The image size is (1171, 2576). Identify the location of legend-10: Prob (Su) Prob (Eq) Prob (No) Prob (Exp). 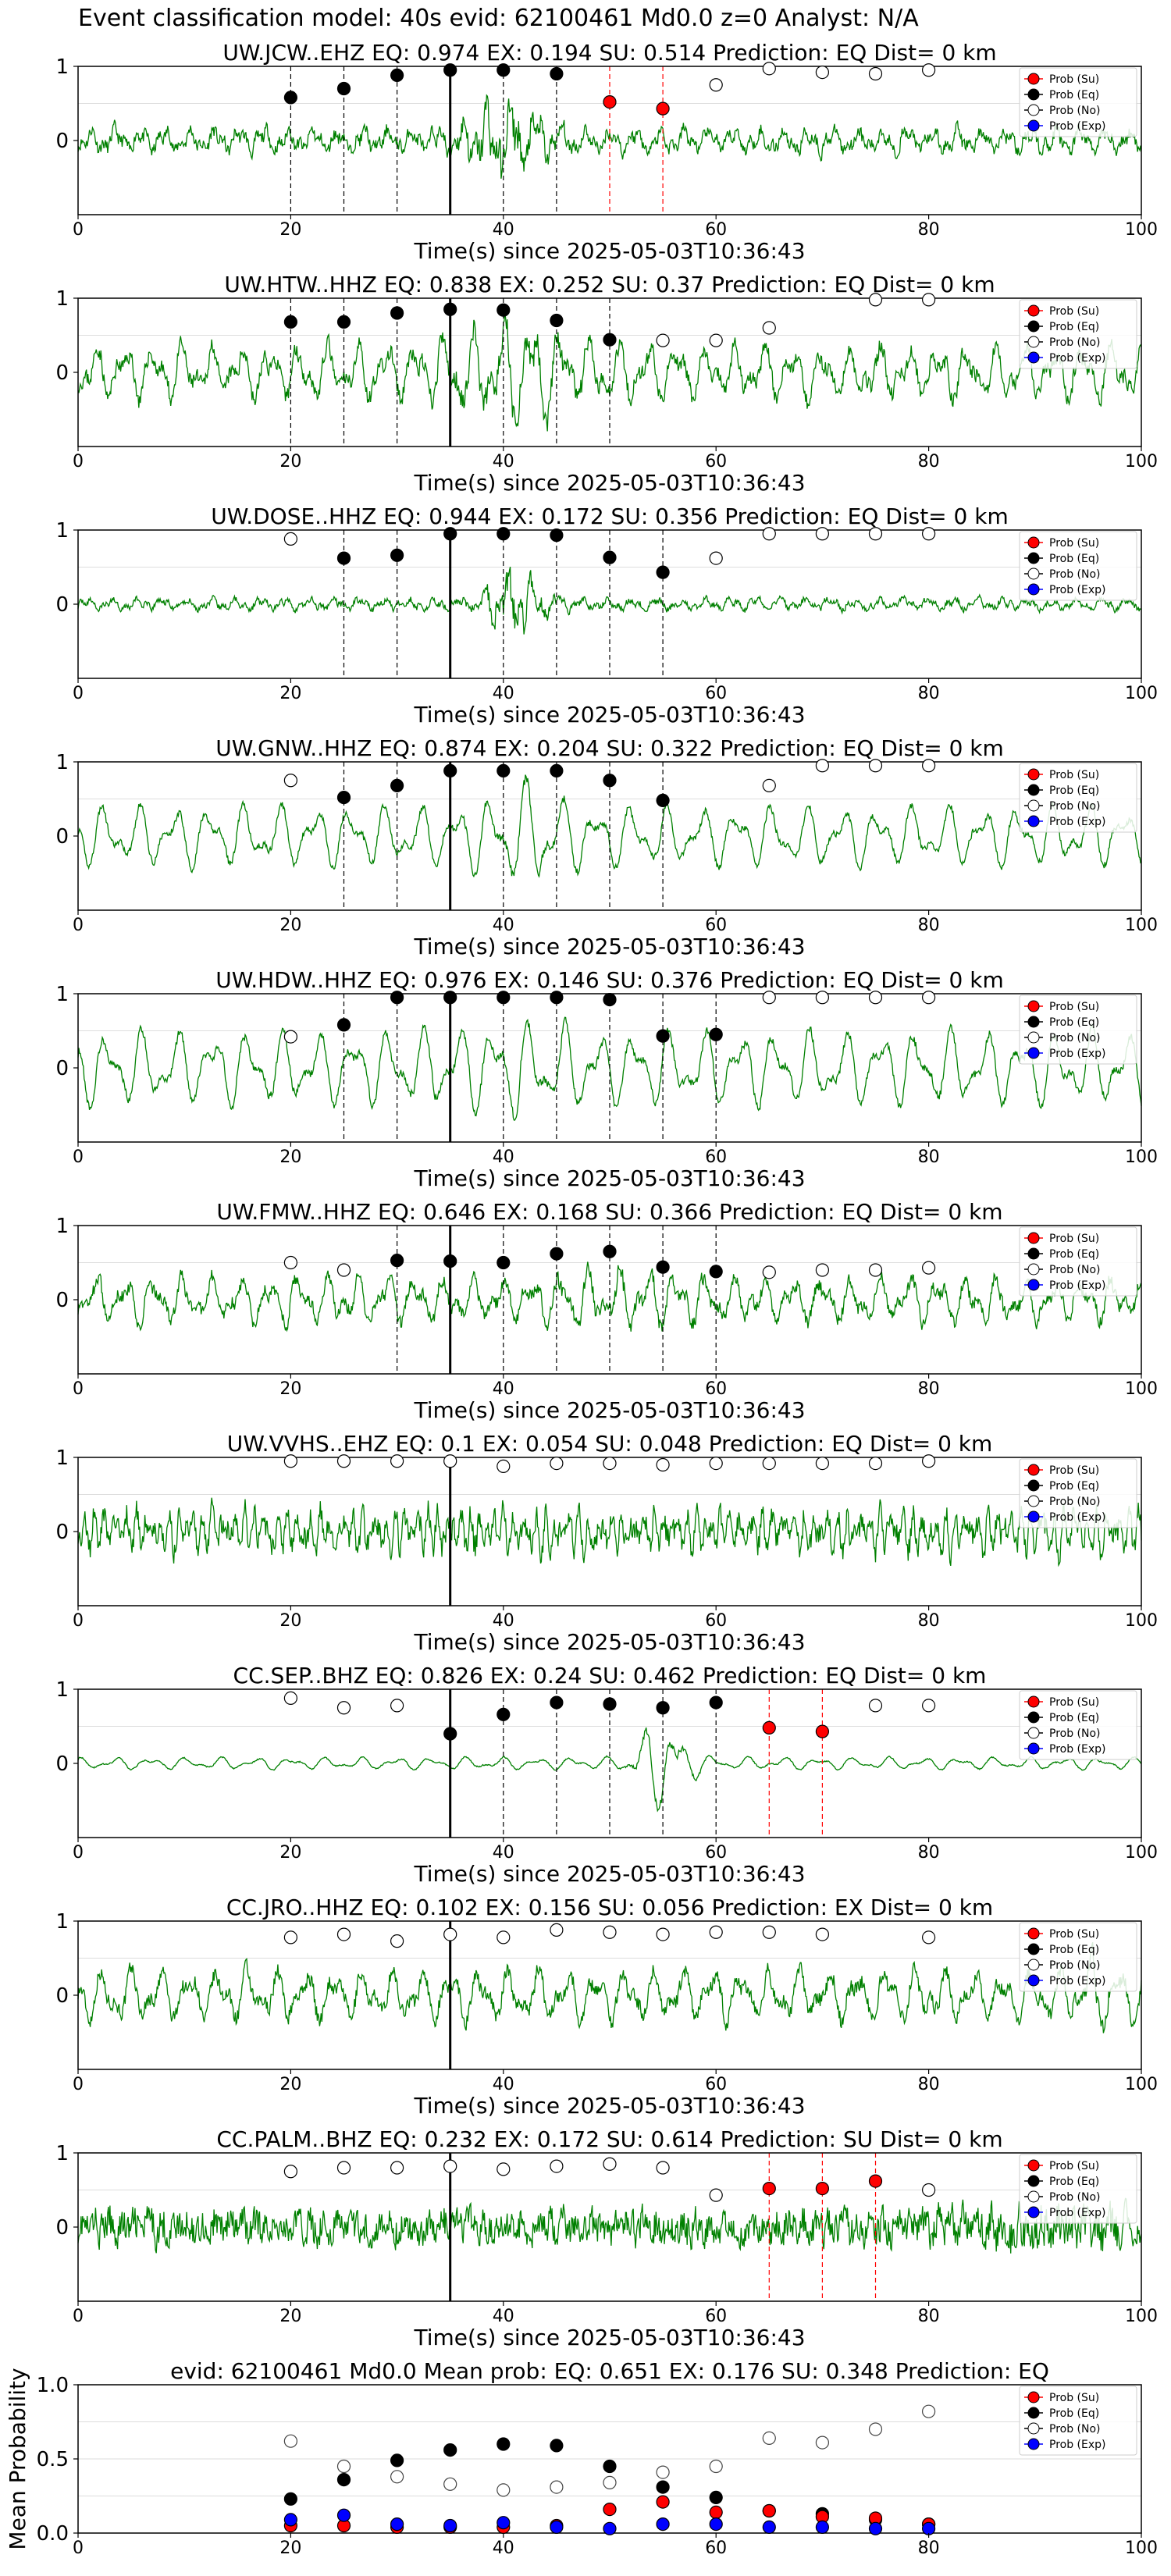
(1078, 2421).